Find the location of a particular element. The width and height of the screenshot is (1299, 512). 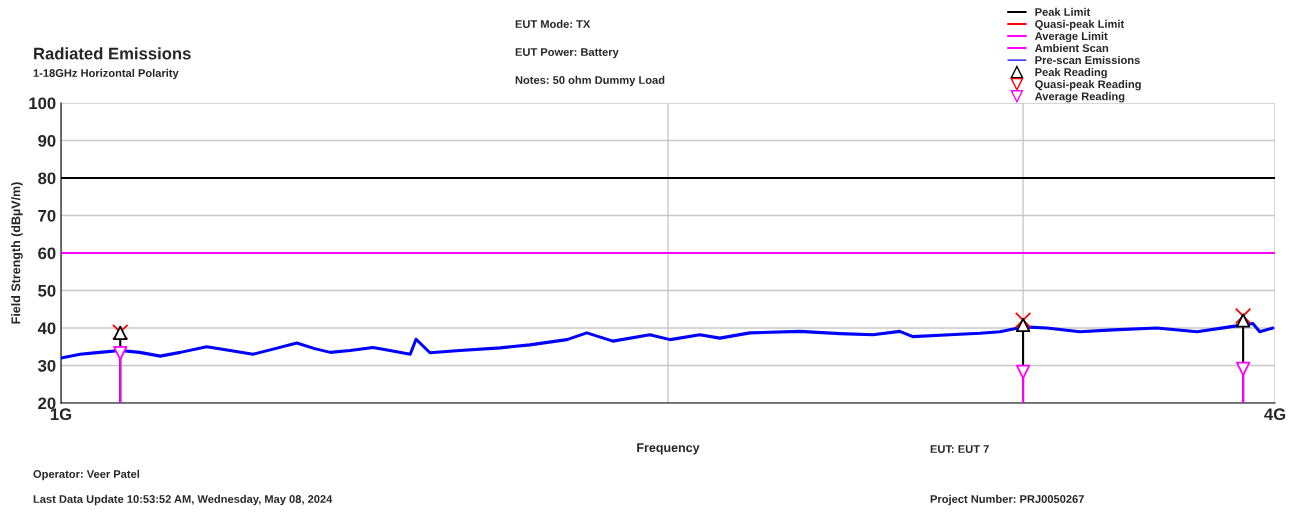

y-tick-label: 80 is located at coordinates (47, 178).